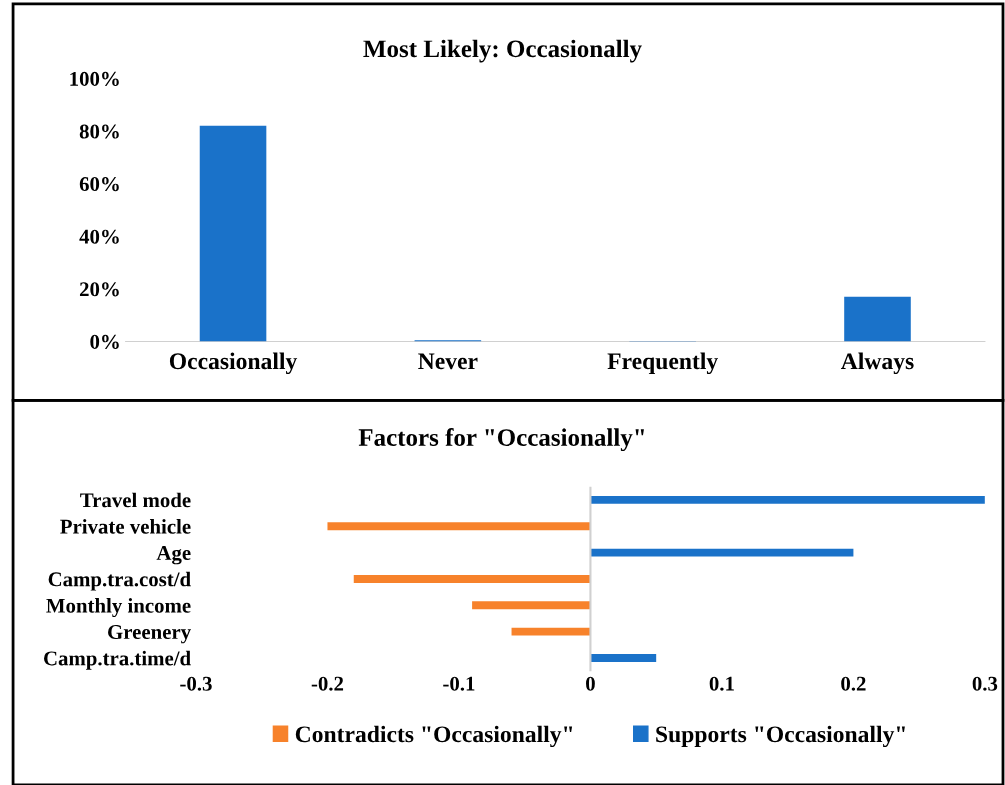  Describe the element at coordinates (459, 683) in the screenshot. I see `x-tick-label: -0.1` at that location.